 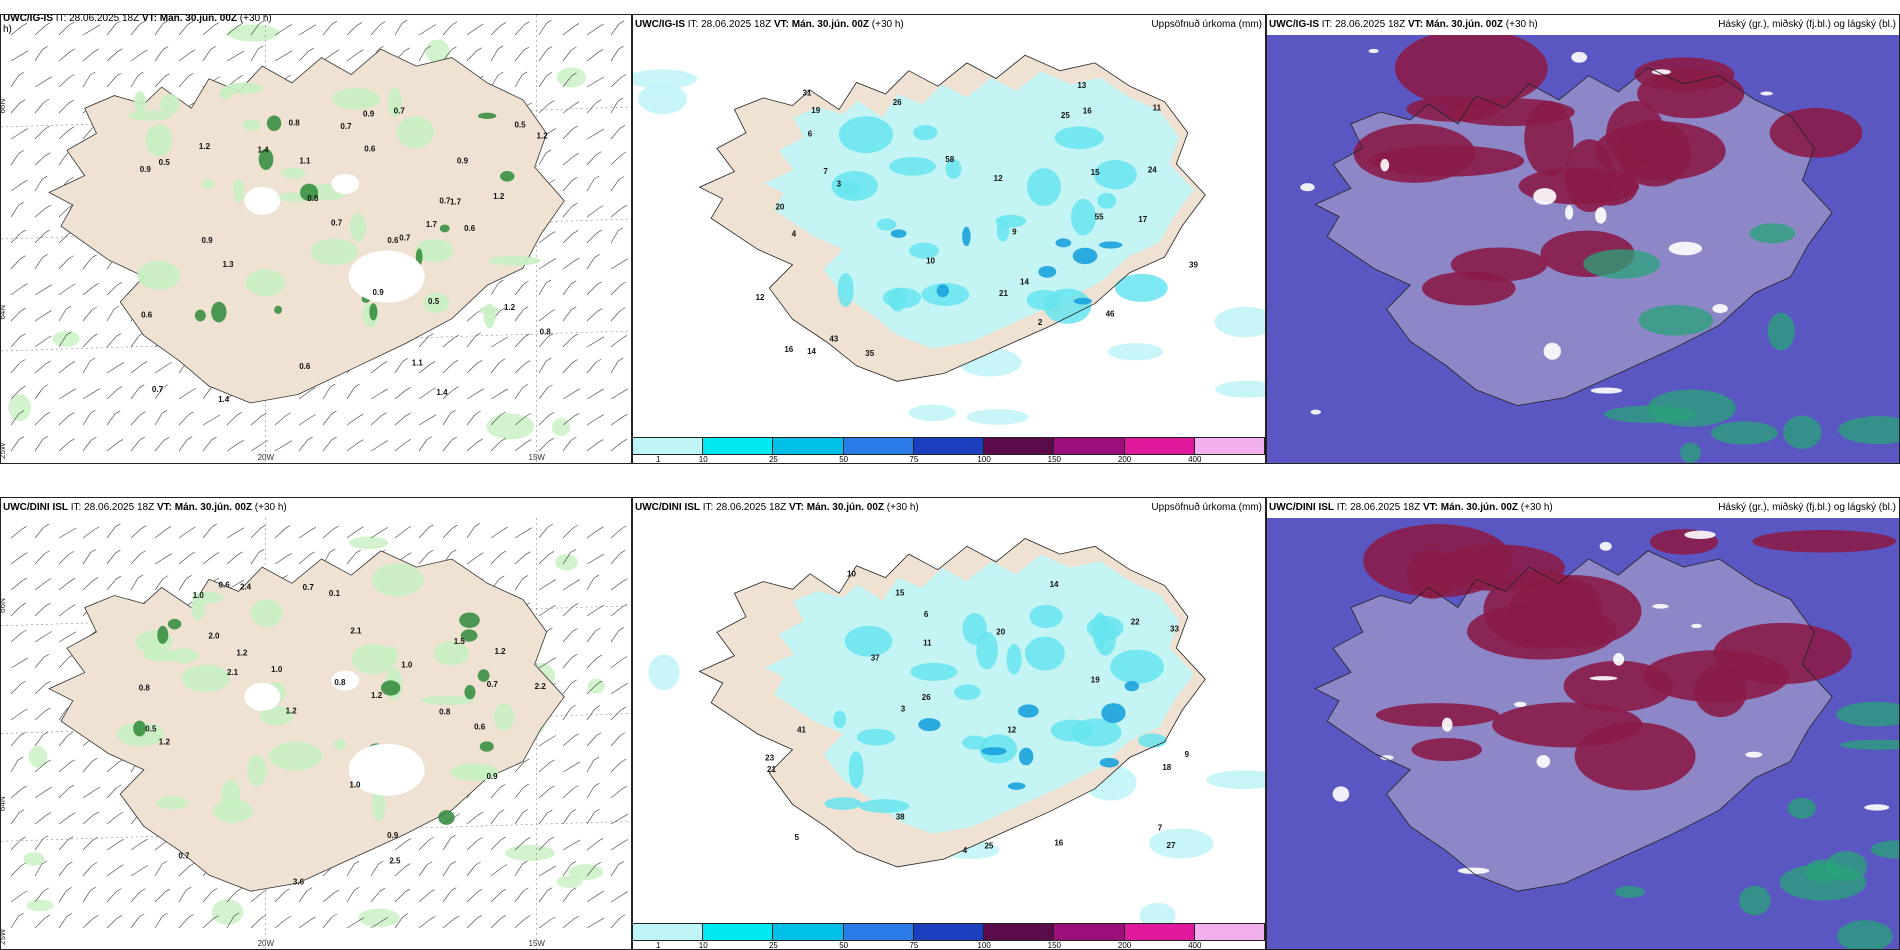 I want to click on legend-tick: 1, so click(x=658, y=459).